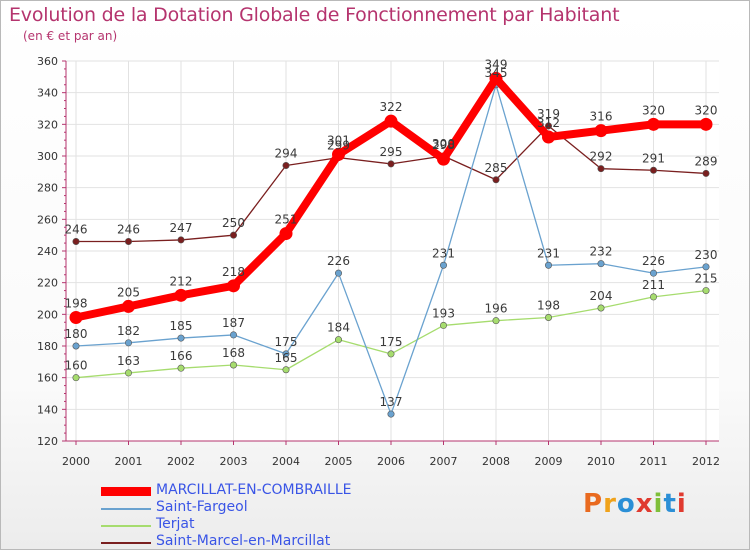 This screenshot has height=551, width=750. What do you see at coordinates (338, 146) in the screenshot?
I see `data-label-saint-marcel-en-marcillat: 299` at bounding box center [338, 146].